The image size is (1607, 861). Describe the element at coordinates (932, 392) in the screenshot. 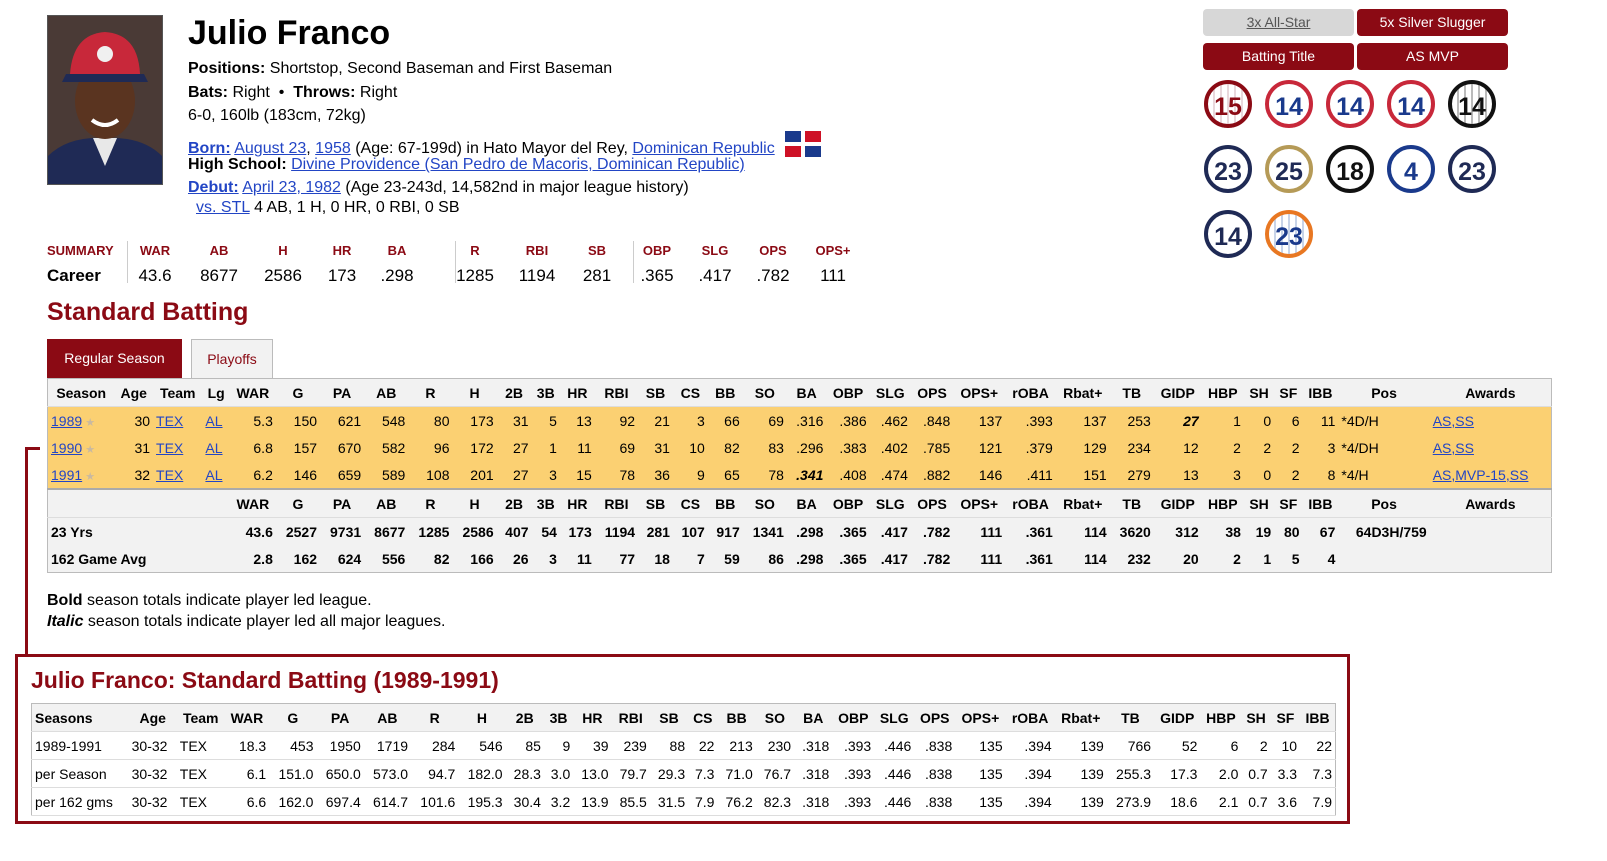

I see `column-header-ops: OPS` at that location.